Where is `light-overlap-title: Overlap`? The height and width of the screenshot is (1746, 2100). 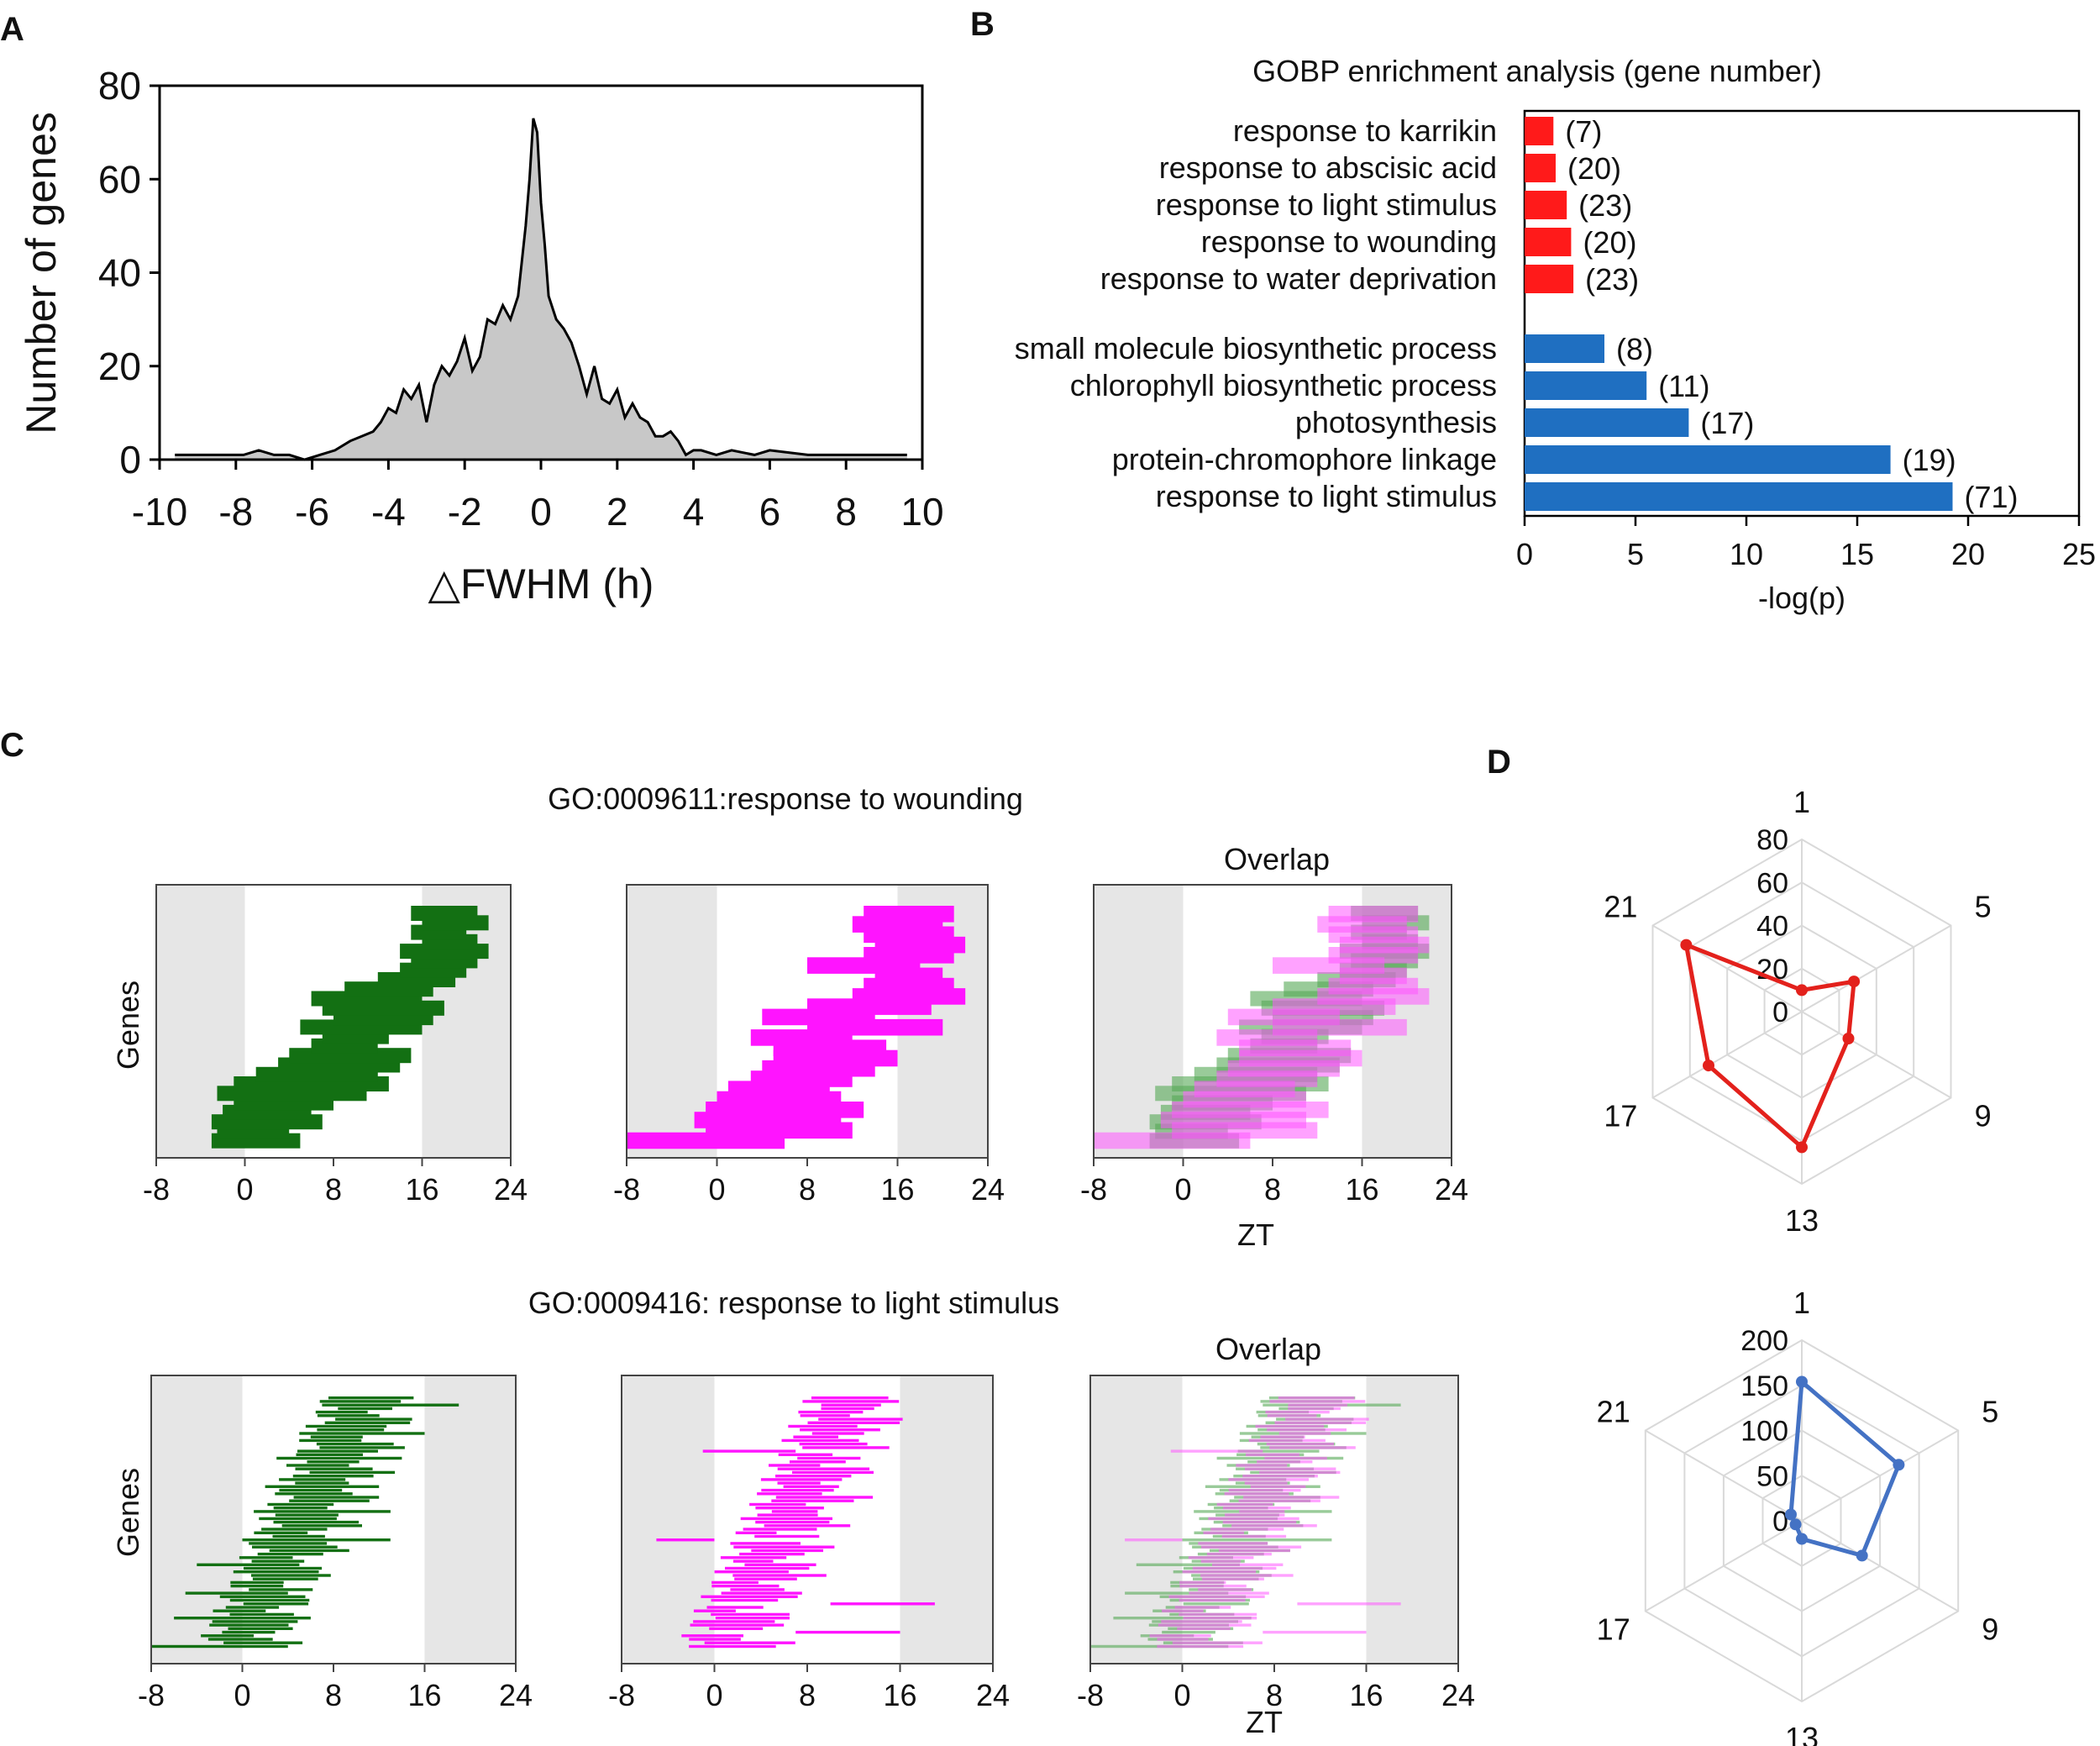
light-overlap-title: Overlap is located at coordinates (1268, 1349).